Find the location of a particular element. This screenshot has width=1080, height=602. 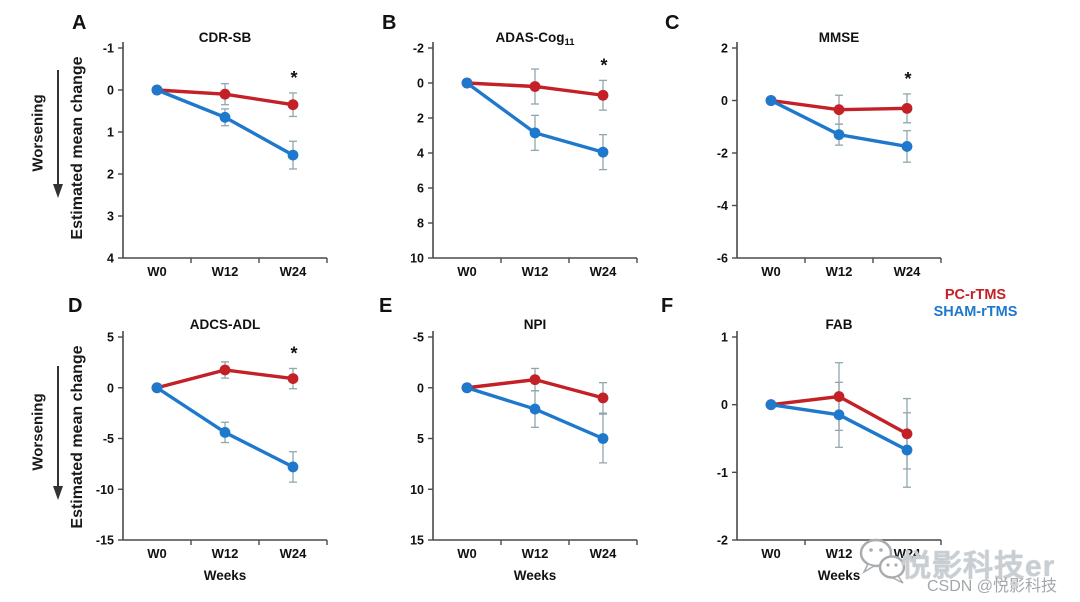

panel-letter-d: D is located at coordinates (75, 306).